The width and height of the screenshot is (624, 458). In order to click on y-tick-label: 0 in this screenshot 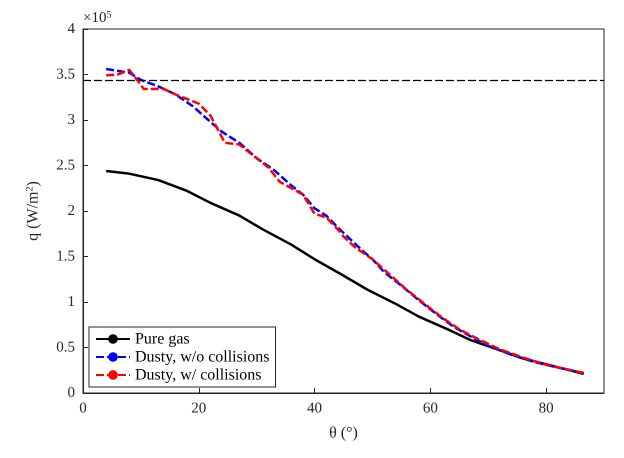, I will do `click(71, 393)`.